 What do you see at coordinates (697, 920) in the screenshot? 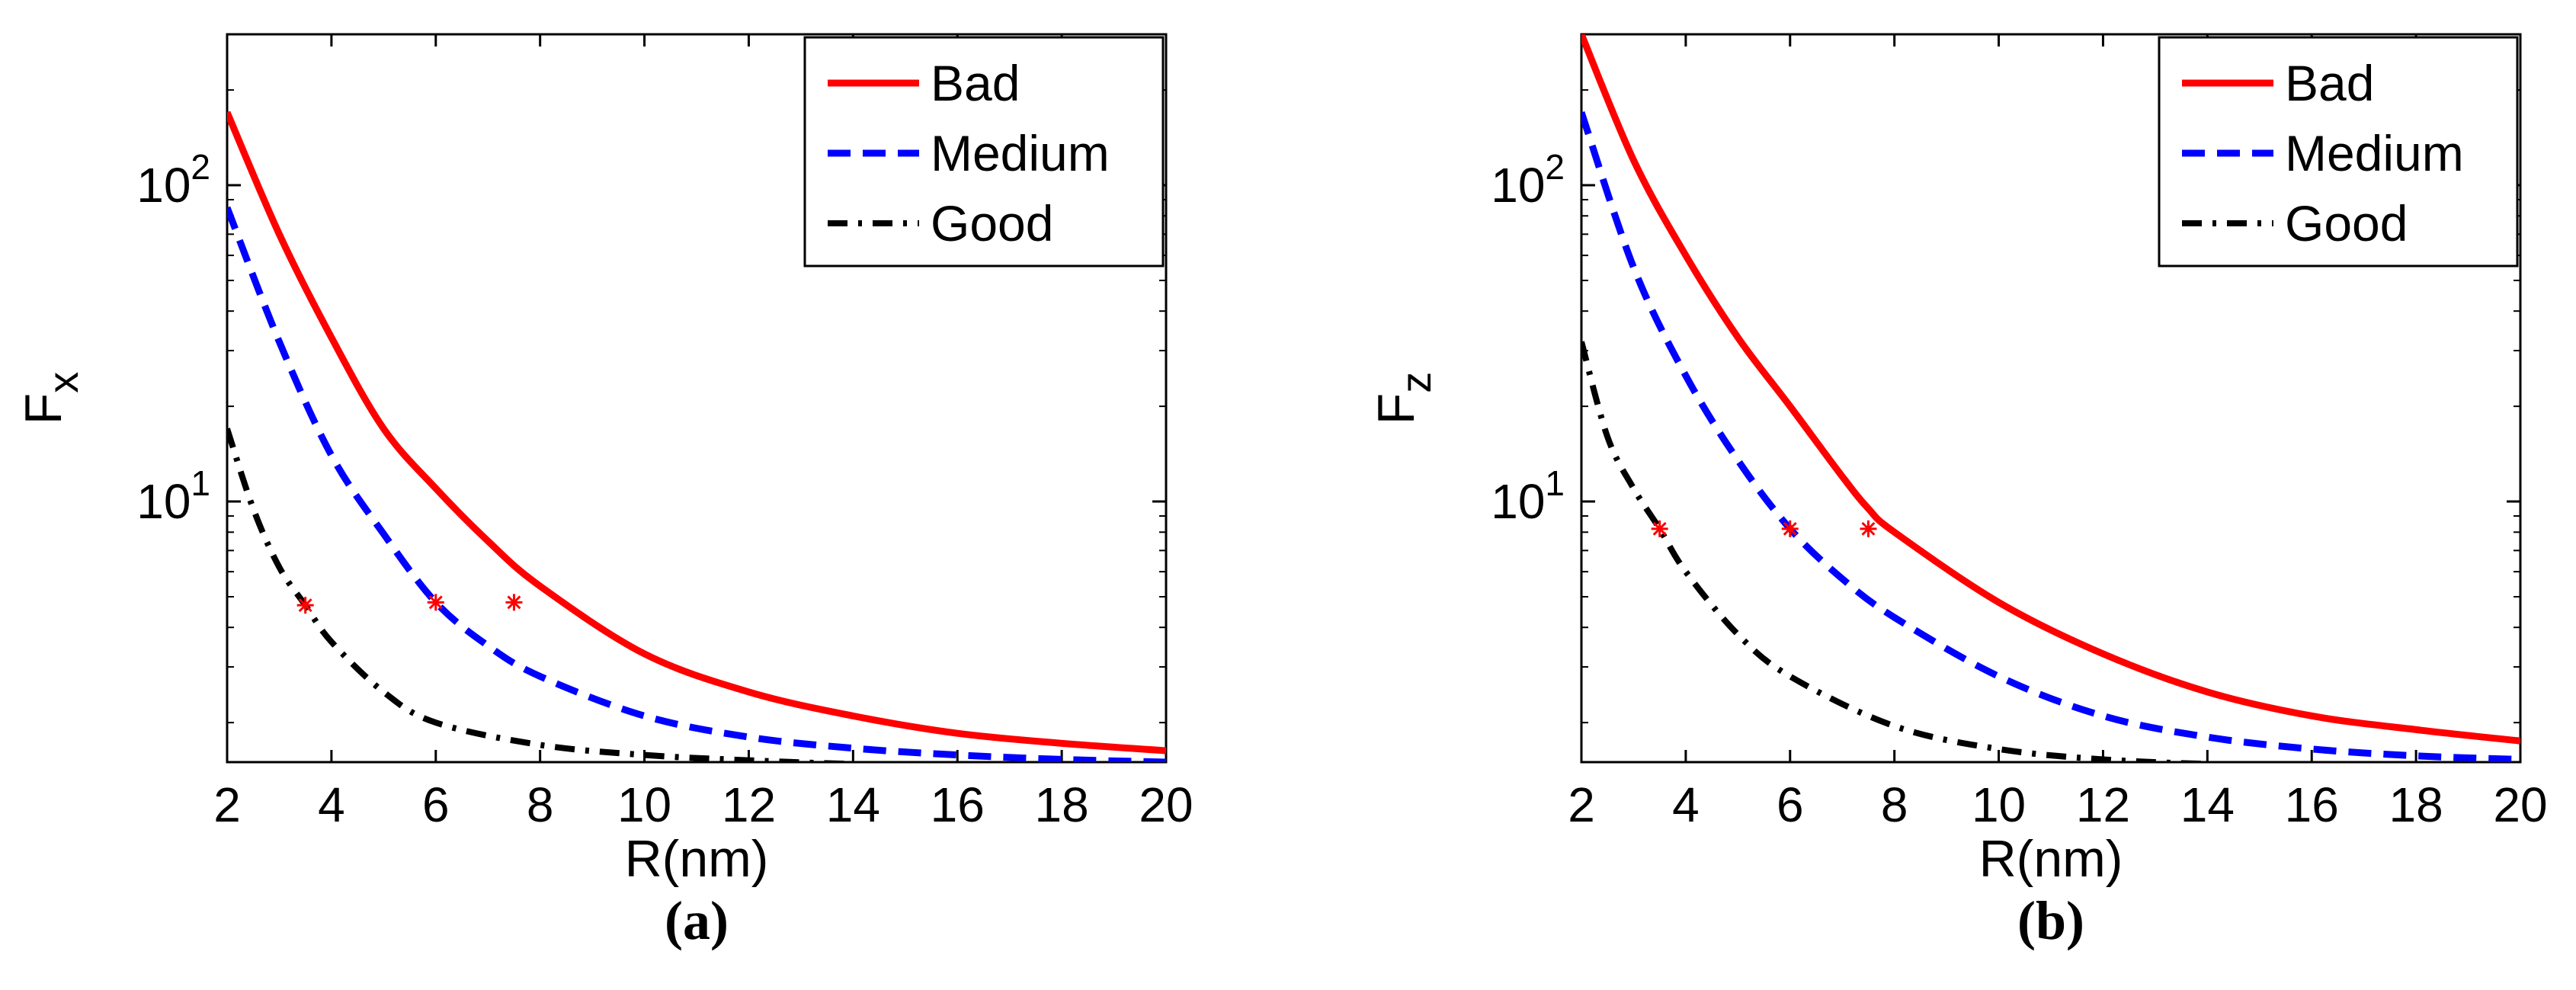
I see `panel-label: (a)` at bounding box center [697, 920].